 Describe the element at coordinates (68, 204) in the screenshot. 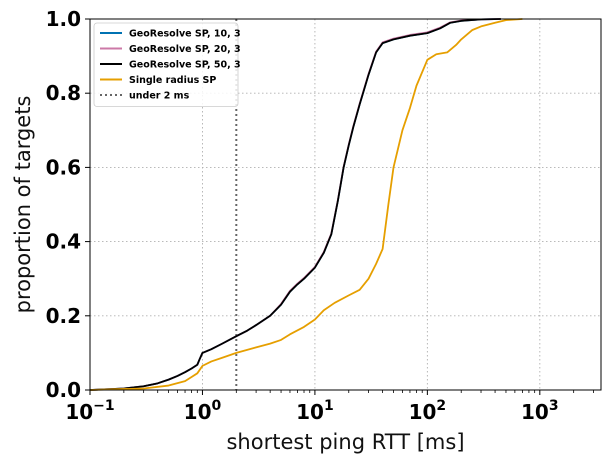

I see `y-axis-ticks: 0.0 0.2 0.4 0.6 0.8 1.0` at that location.